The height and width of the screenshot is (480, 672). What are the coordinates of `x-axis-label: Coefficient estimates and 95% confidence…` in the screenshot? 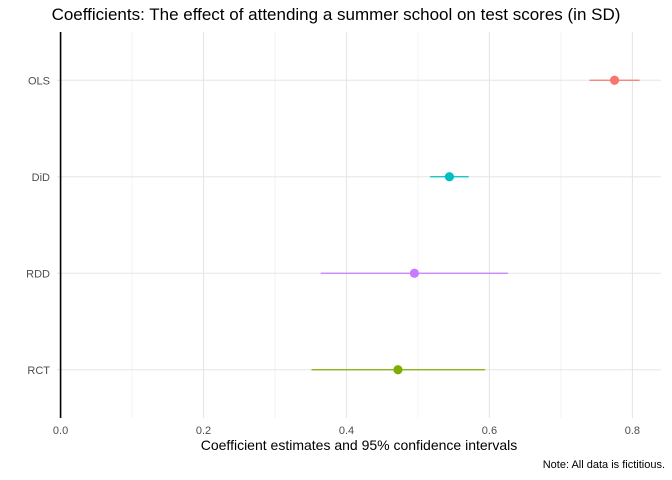 It's located at (359, 445).